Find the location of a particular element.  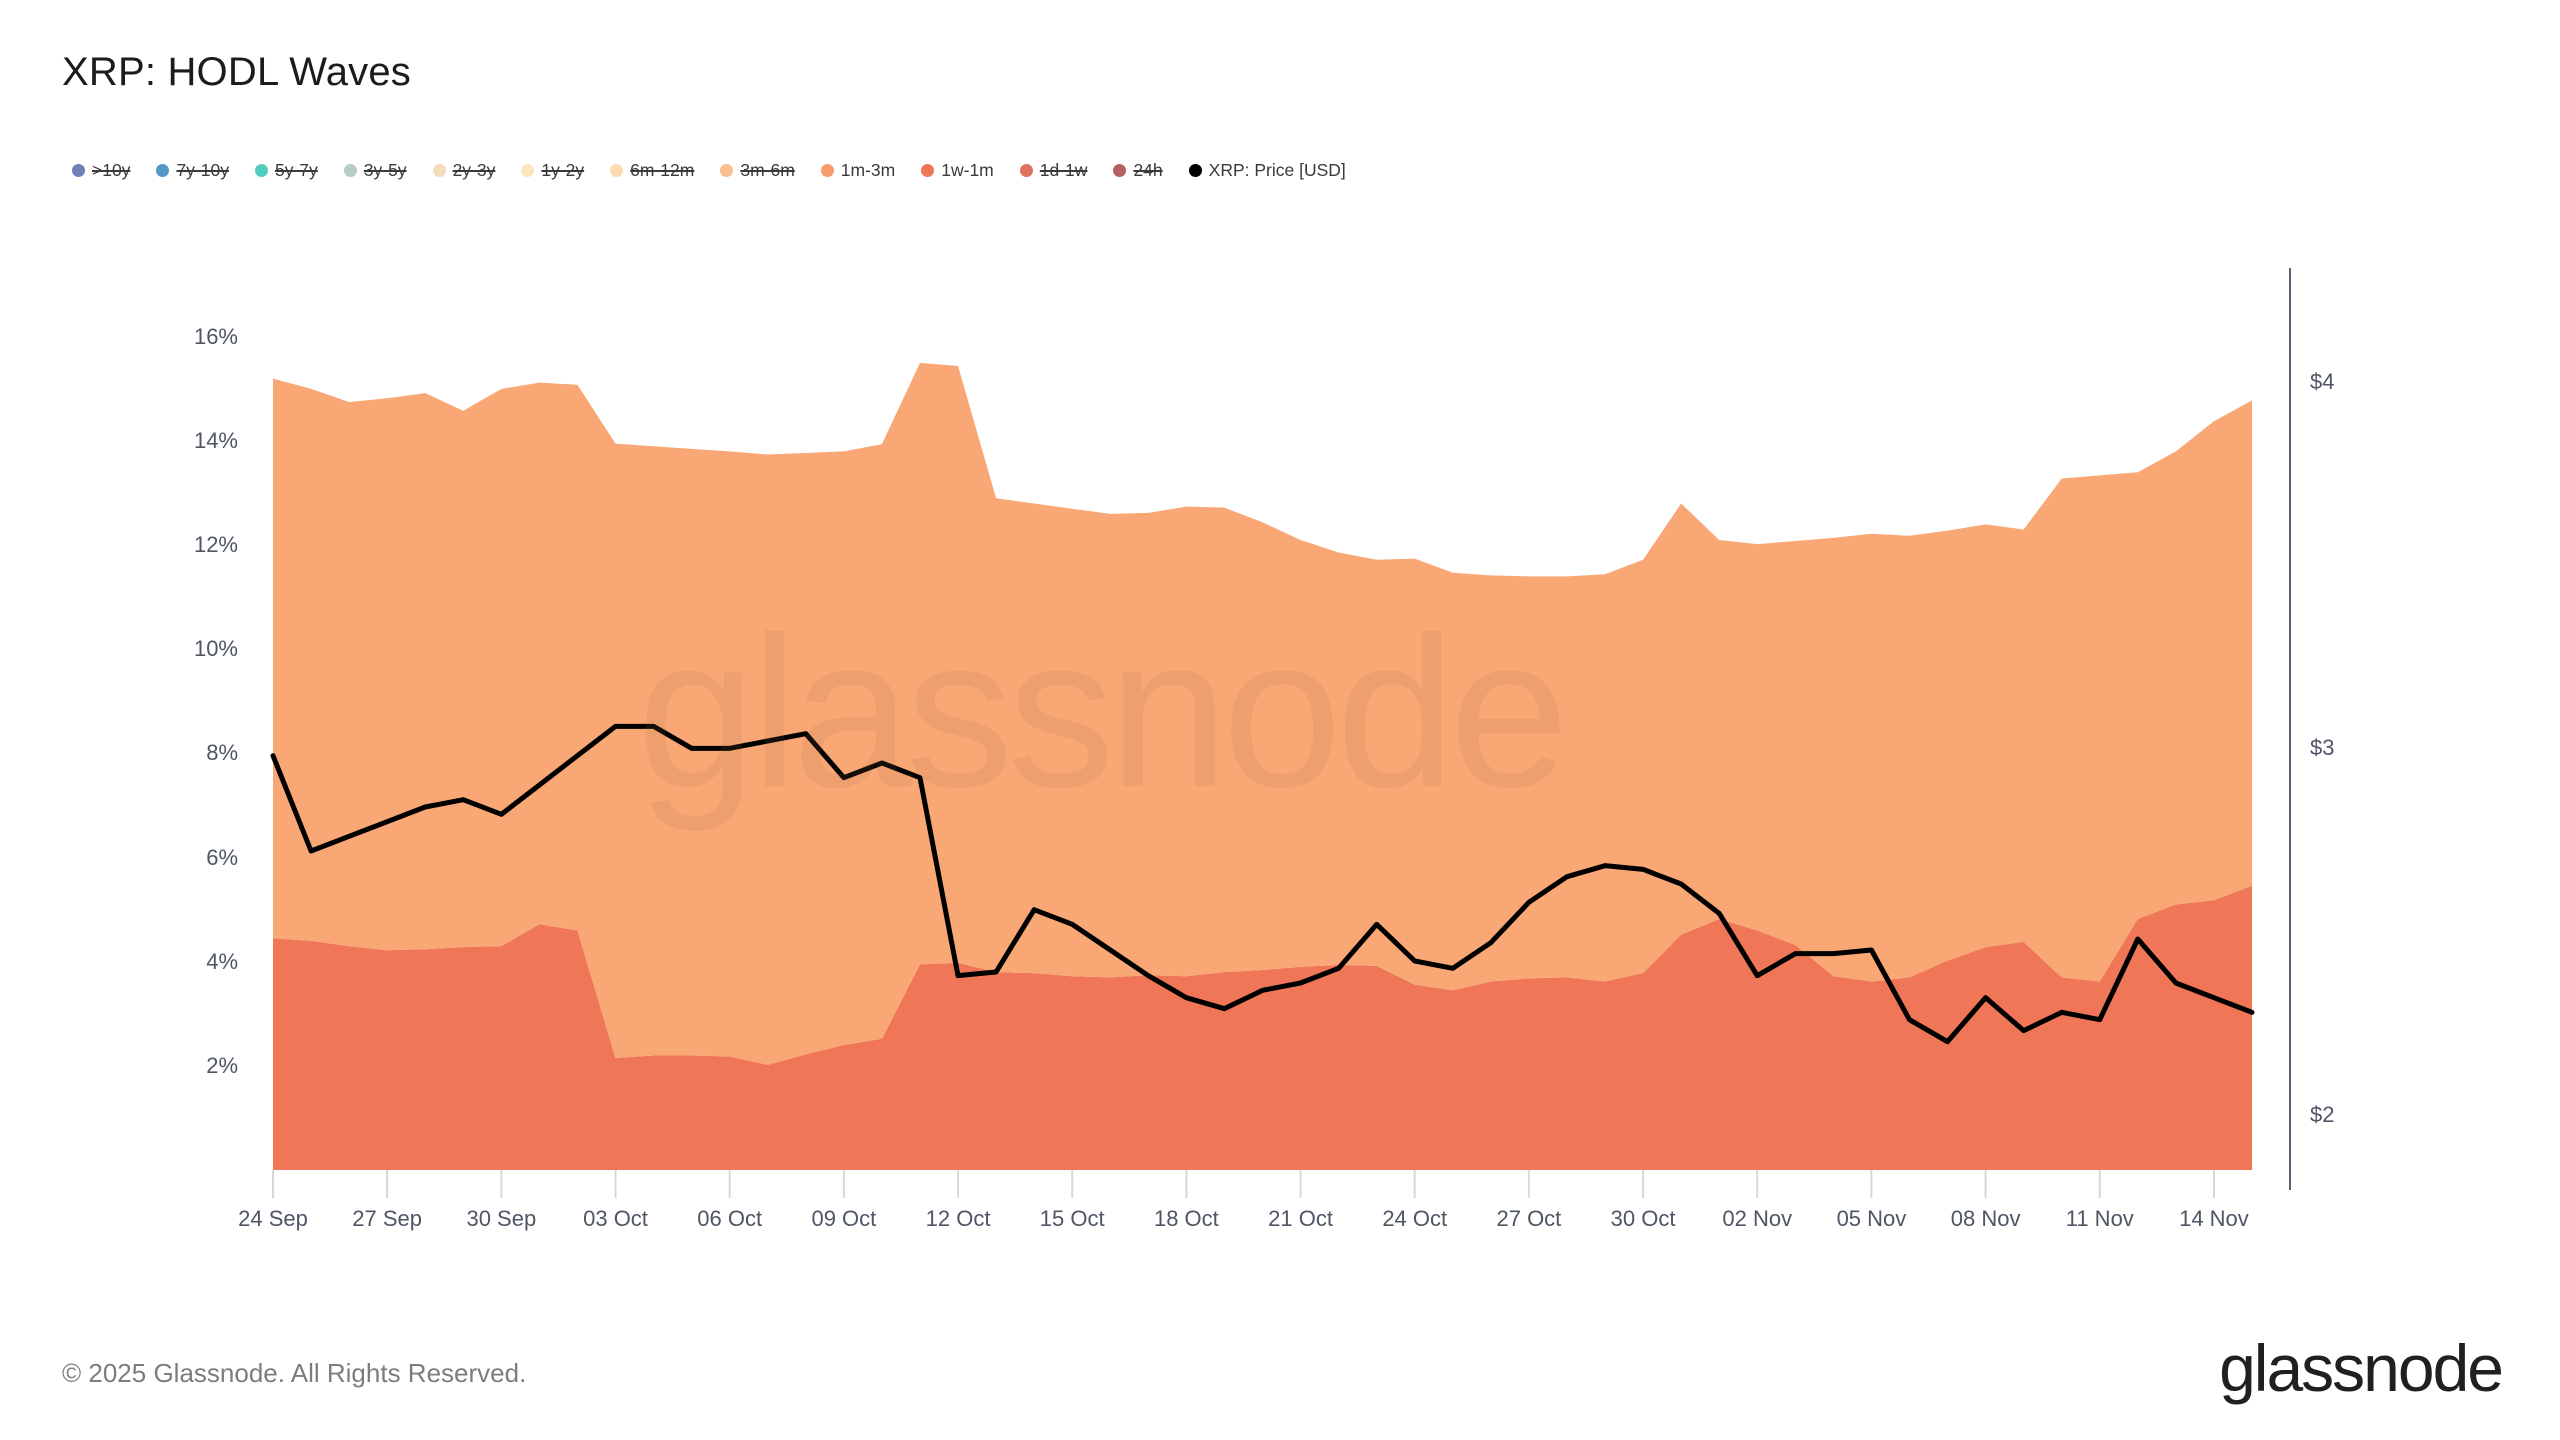

legend-item-label: 7y-10y is located at coordinates (202, 170).